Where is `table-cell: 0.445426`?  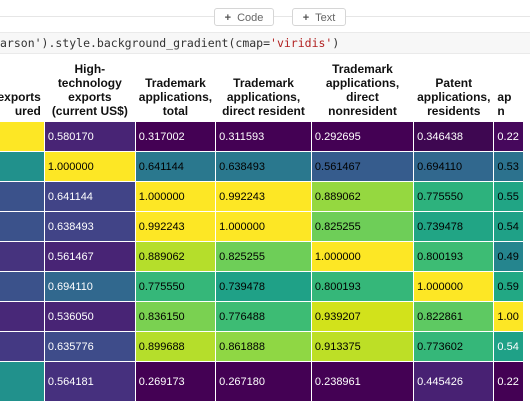 table-cell: 0.445426 is located at coordinates (454, 381).